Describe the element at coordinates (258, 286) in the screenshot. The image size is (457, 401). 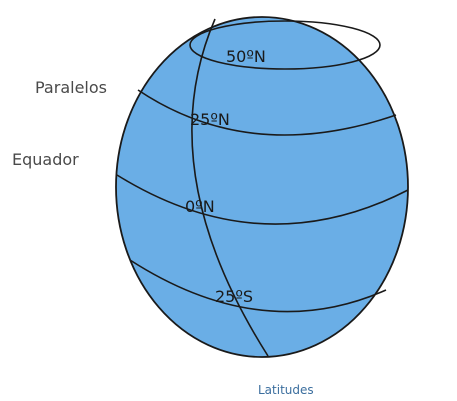
I see `parallel-25s` at that location.